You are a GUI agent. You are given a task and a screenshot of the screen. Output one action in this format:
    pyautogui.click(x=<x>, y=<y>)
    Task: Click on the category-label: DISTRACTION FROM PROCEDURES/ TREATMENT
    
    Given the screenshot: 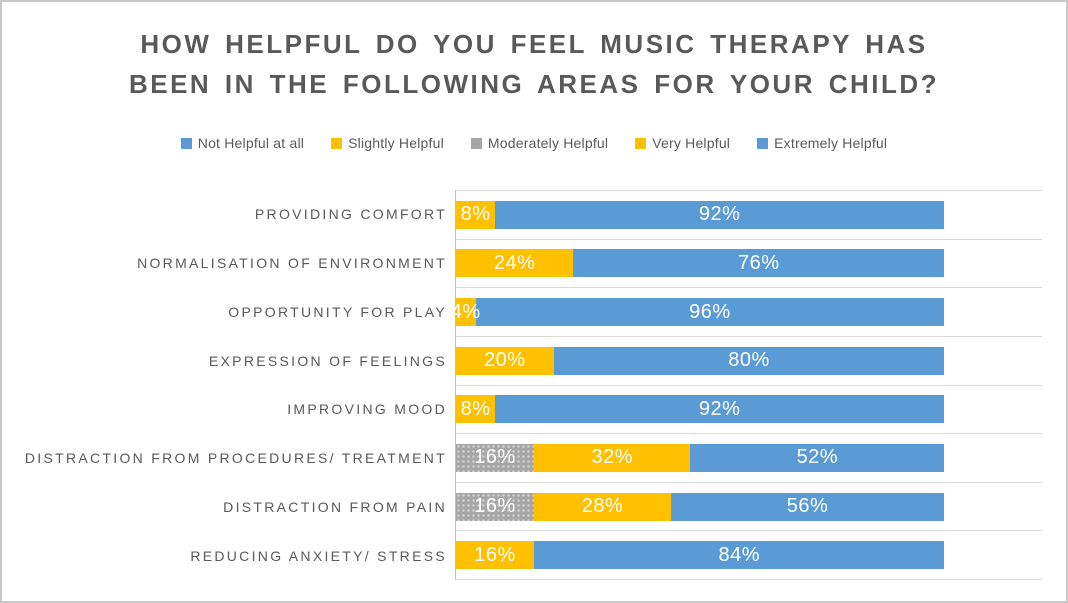 What is the action you would take?
    pyautogui.click(x=235, y=458)
    